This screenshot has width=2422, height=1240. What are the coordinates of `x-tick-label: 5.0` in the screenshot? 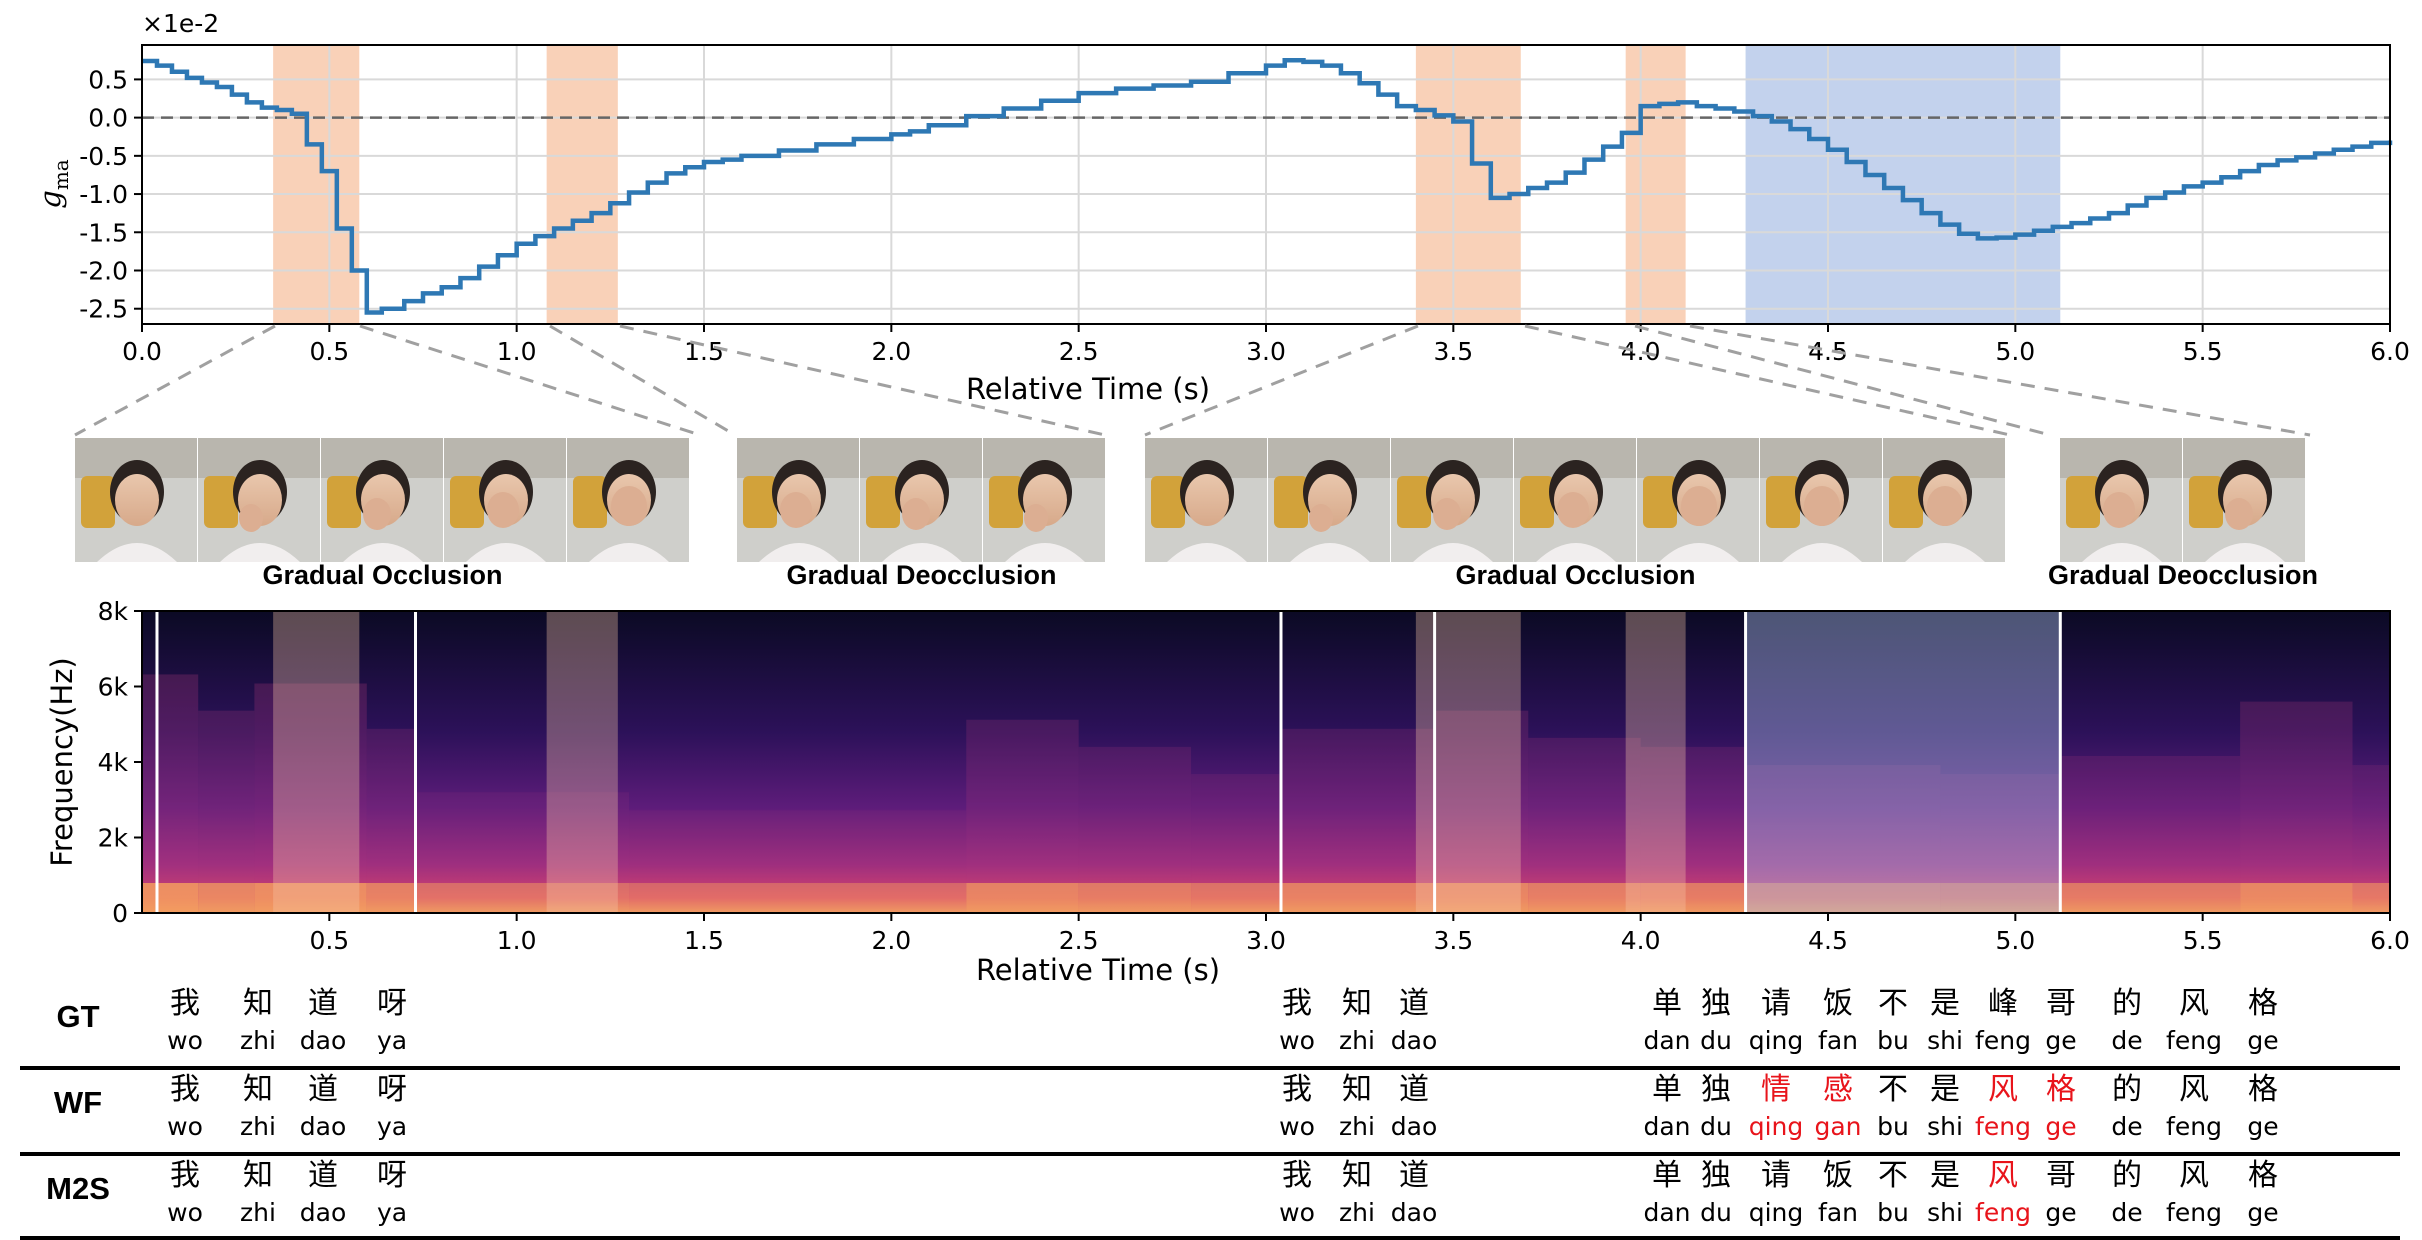 It's located at (2015, 351).